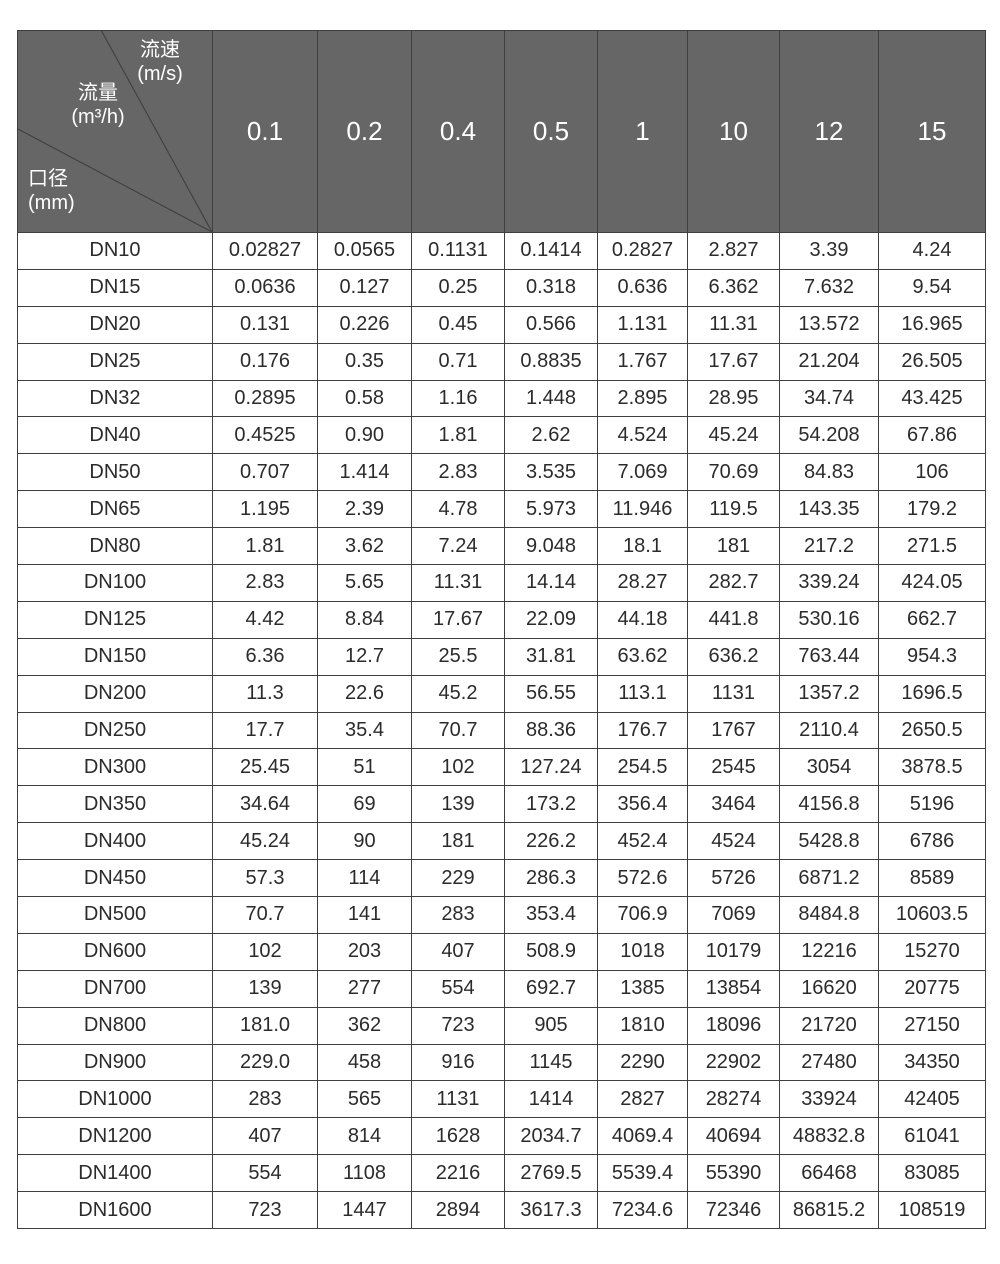 The width and height of the screenshot is (1000, 1264). I want to click on cell-dn1400-v10: 55390, so click(733, 1173).